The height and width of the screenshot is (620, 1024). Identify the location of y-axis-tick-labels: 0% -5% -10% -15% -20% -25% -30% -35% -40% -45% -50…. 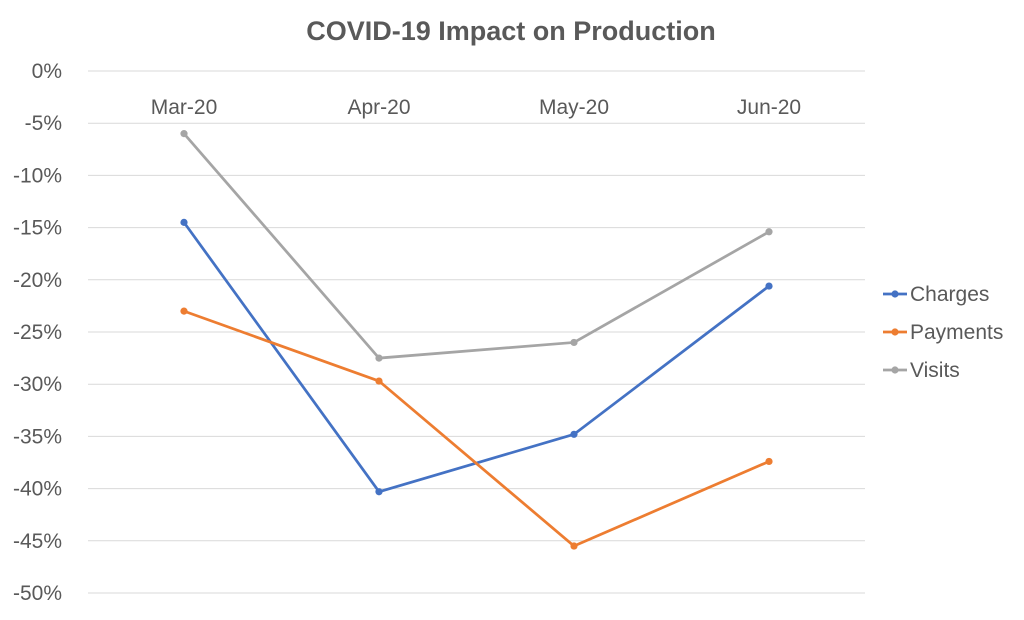
(37, 332).